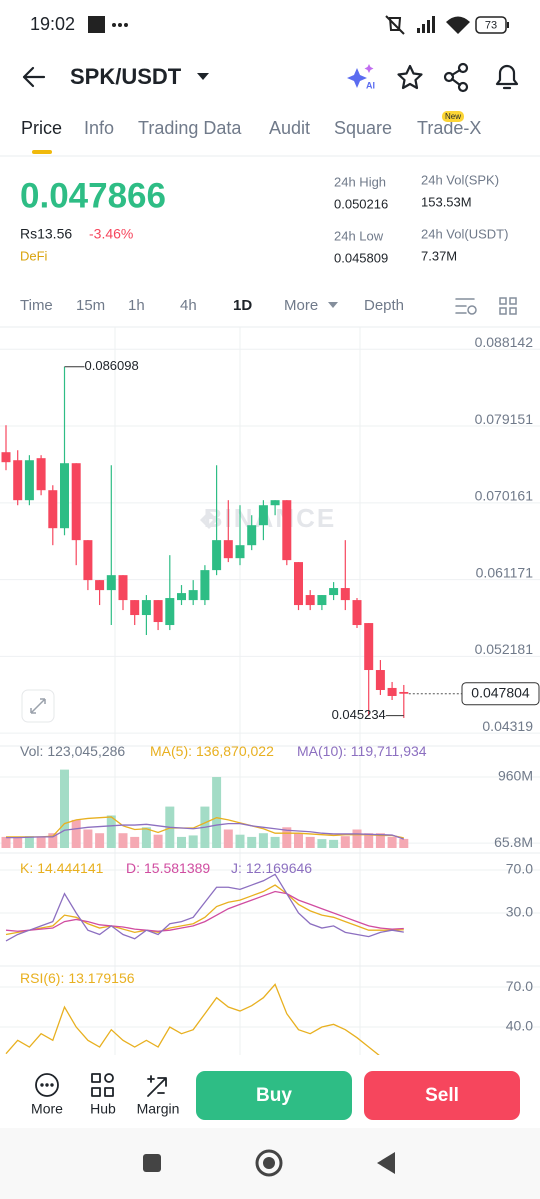  I want to click on more-icon, so click(47, 1085).